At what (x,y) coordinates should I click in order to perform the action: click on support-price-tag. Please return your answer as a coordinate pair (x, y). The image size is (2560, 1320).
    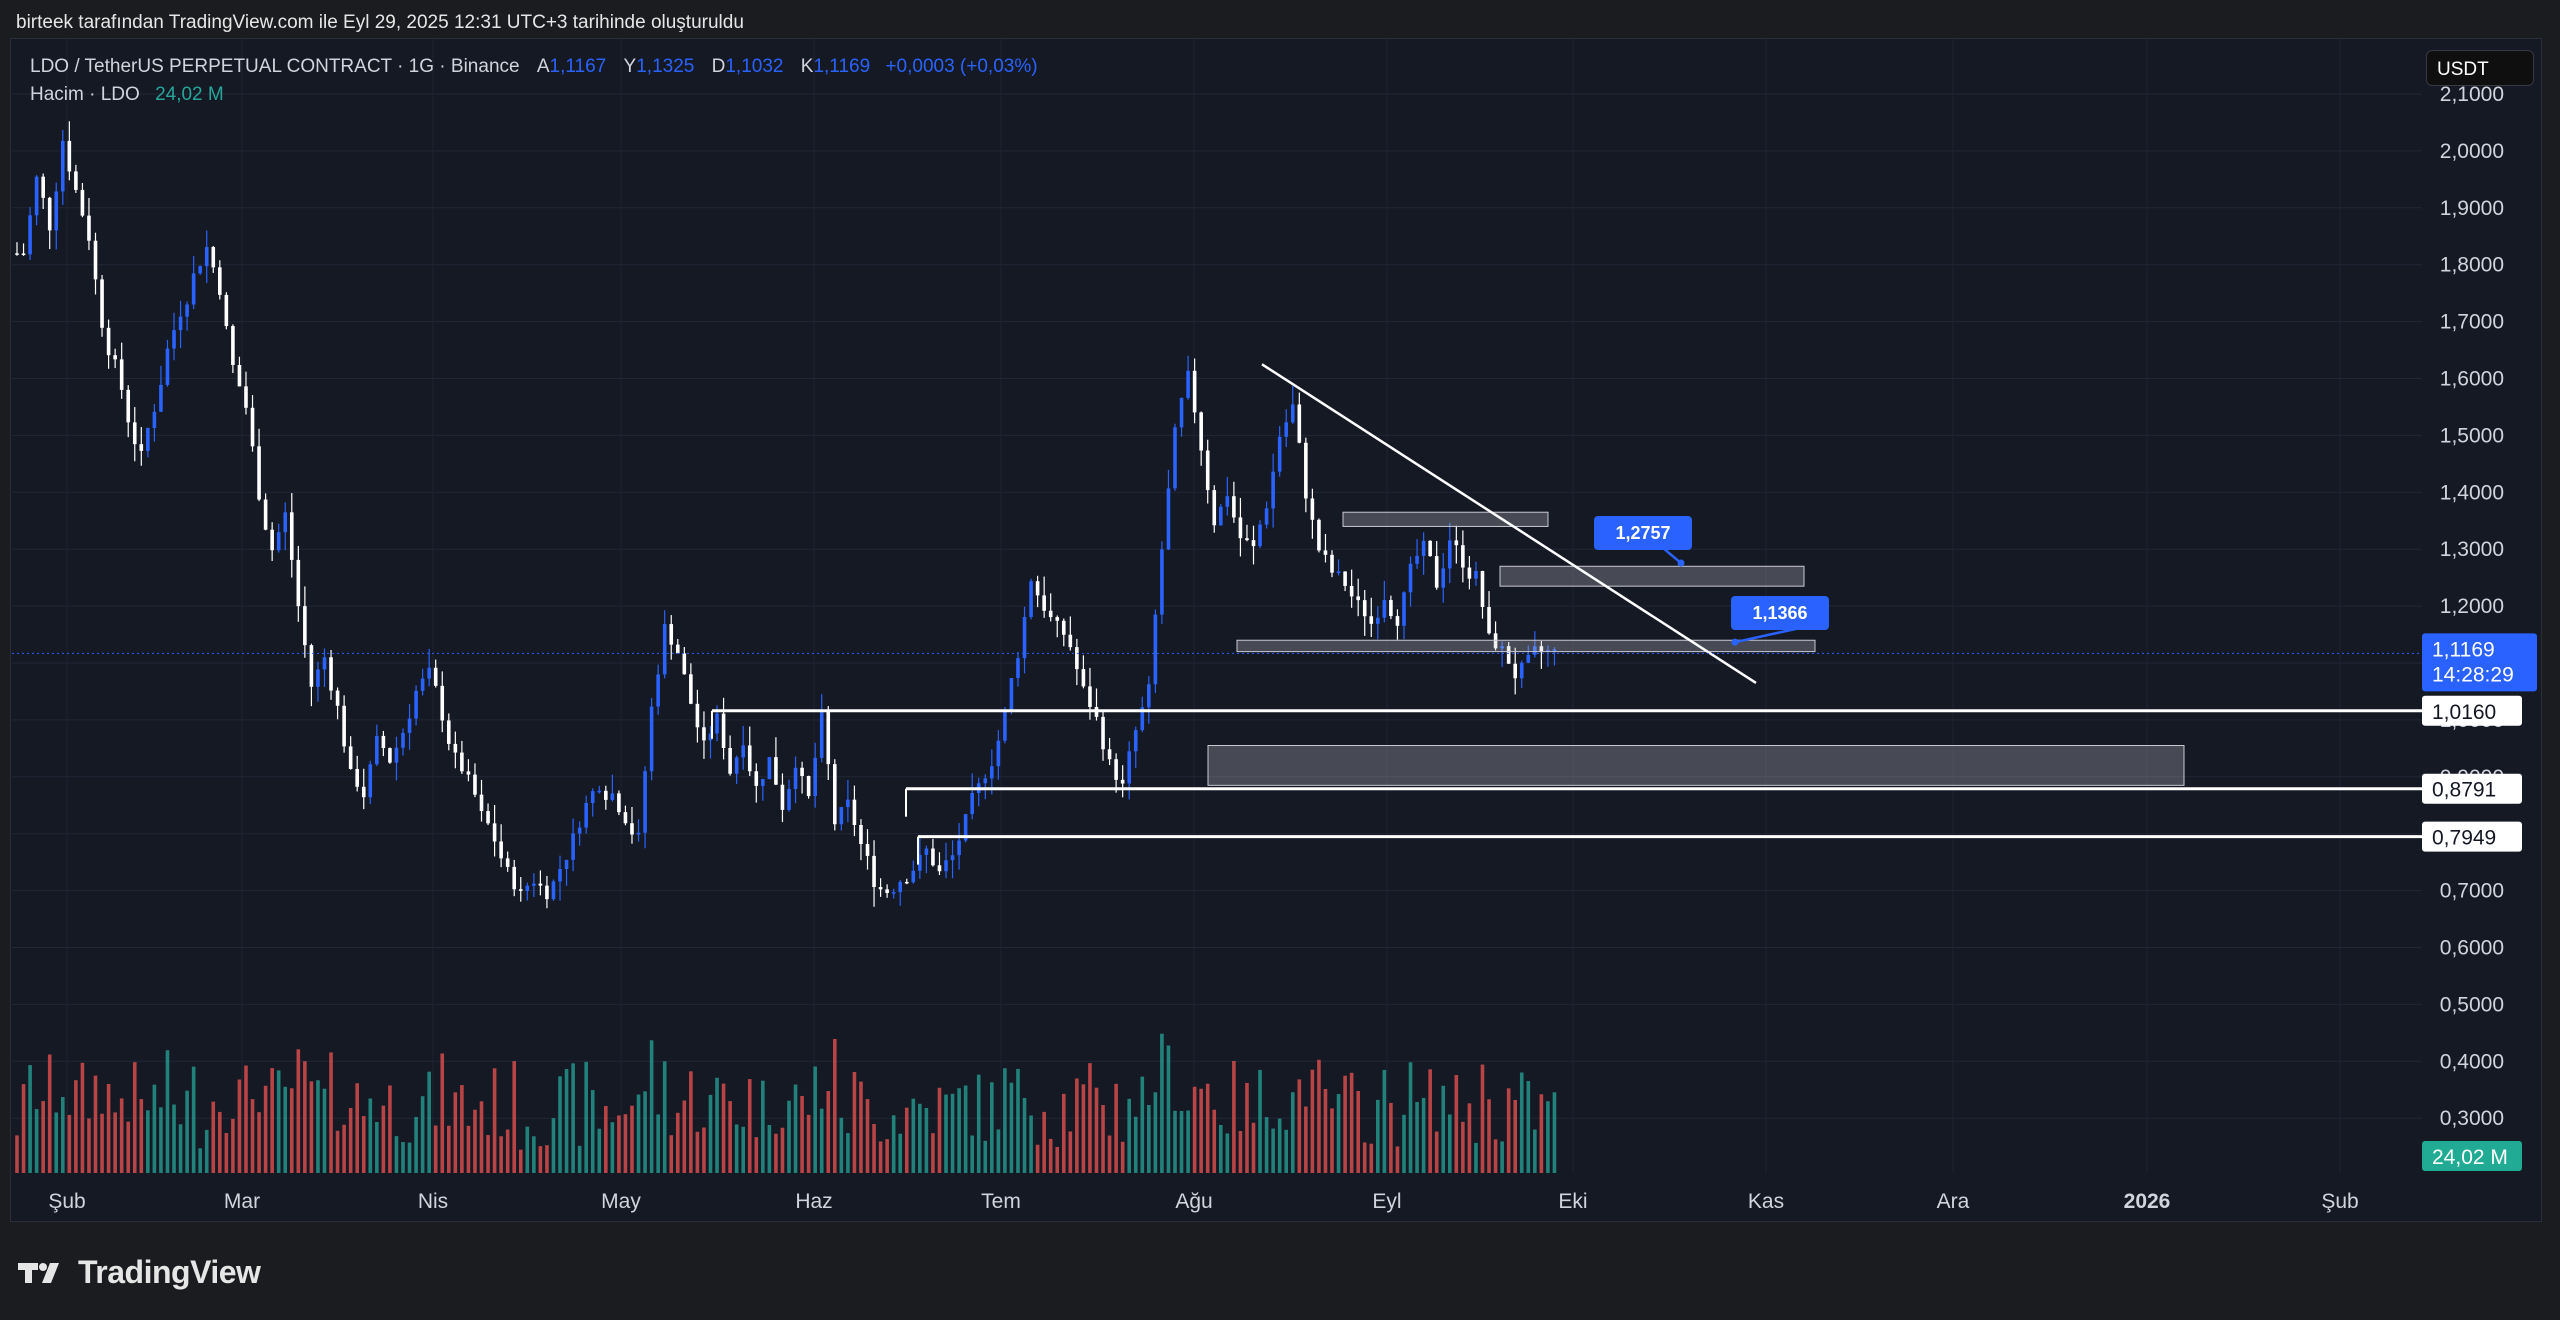
    Looking at the image, I should click on (2472, 788).